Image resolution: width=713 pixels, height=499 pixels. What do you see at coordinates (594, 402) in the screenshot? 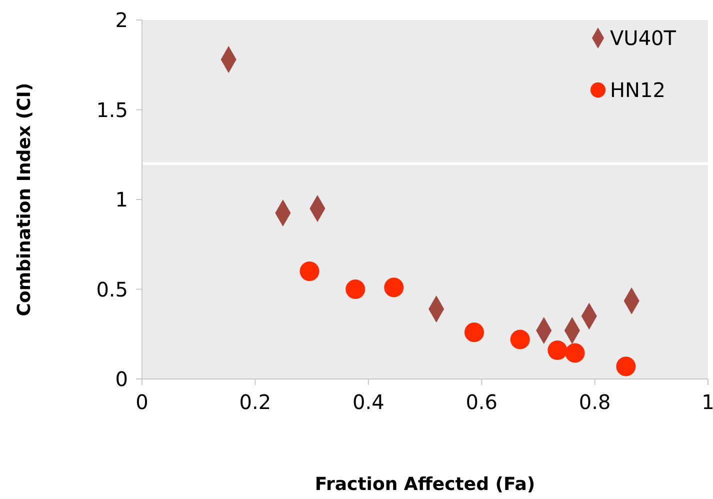
I see `x-tick-label: 0.8` at bounding box center [594, 402].